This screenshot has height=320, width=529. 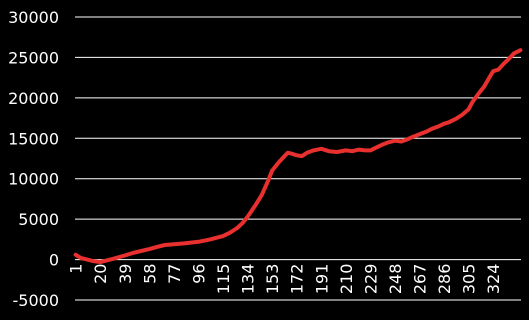 What do you see at coordinates (33, 159) in the screenshot?
I see `y-axis-tick-labels: 30000 25000 20000 15000 10000 5000 0 -5000` at bounding box center [33, 159].